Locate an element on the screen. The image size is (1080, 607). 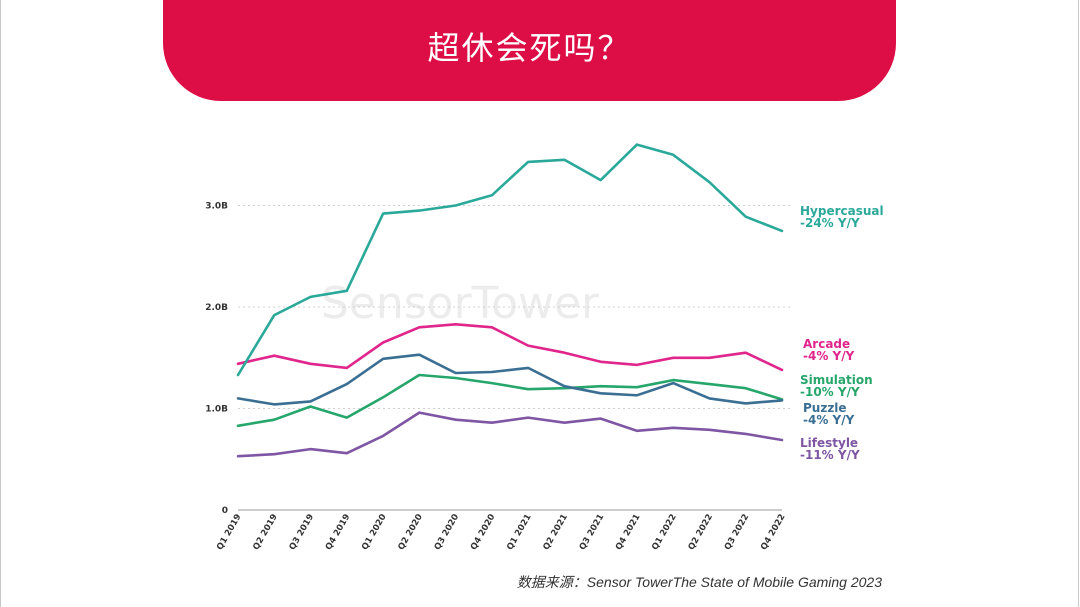
x-tick-label: Q2 2021 is located at coordinates (555, 532).